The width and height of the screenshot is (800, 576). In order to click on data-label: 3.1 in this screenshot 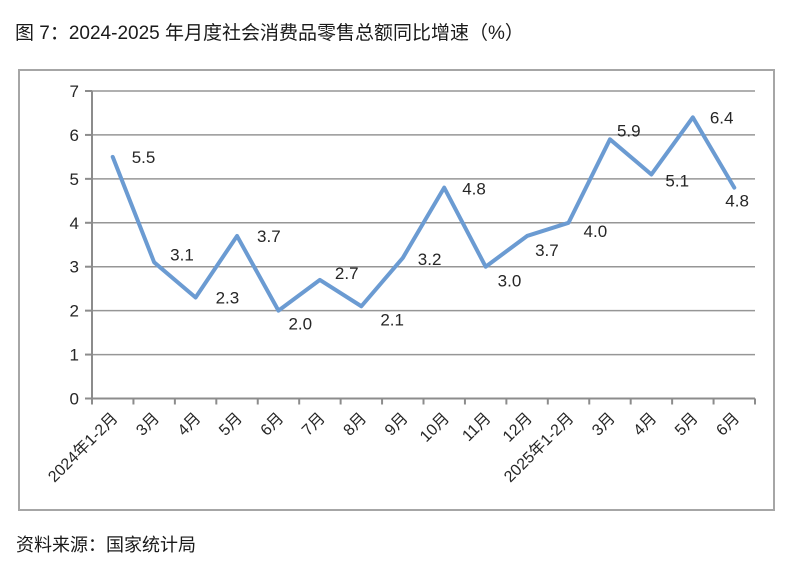, I will do `click(182, 254)`.